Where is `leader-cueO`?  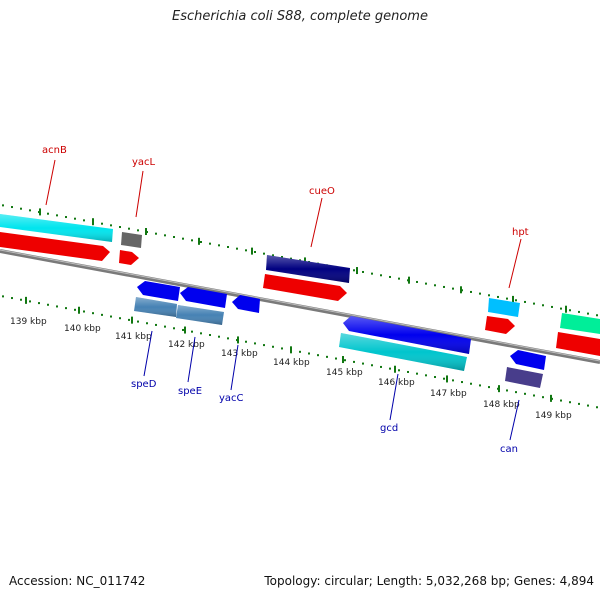 leader-cueO is located at coordinates (316, 222).